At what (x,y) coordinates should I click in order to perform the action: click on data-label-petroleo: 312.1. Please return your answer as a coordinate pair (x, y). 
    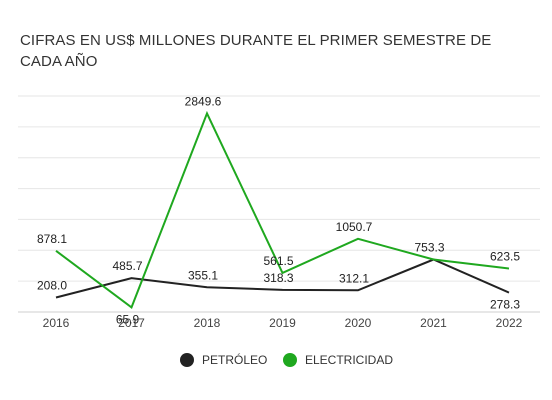
    Looking at the image, I should click on (354, 278).